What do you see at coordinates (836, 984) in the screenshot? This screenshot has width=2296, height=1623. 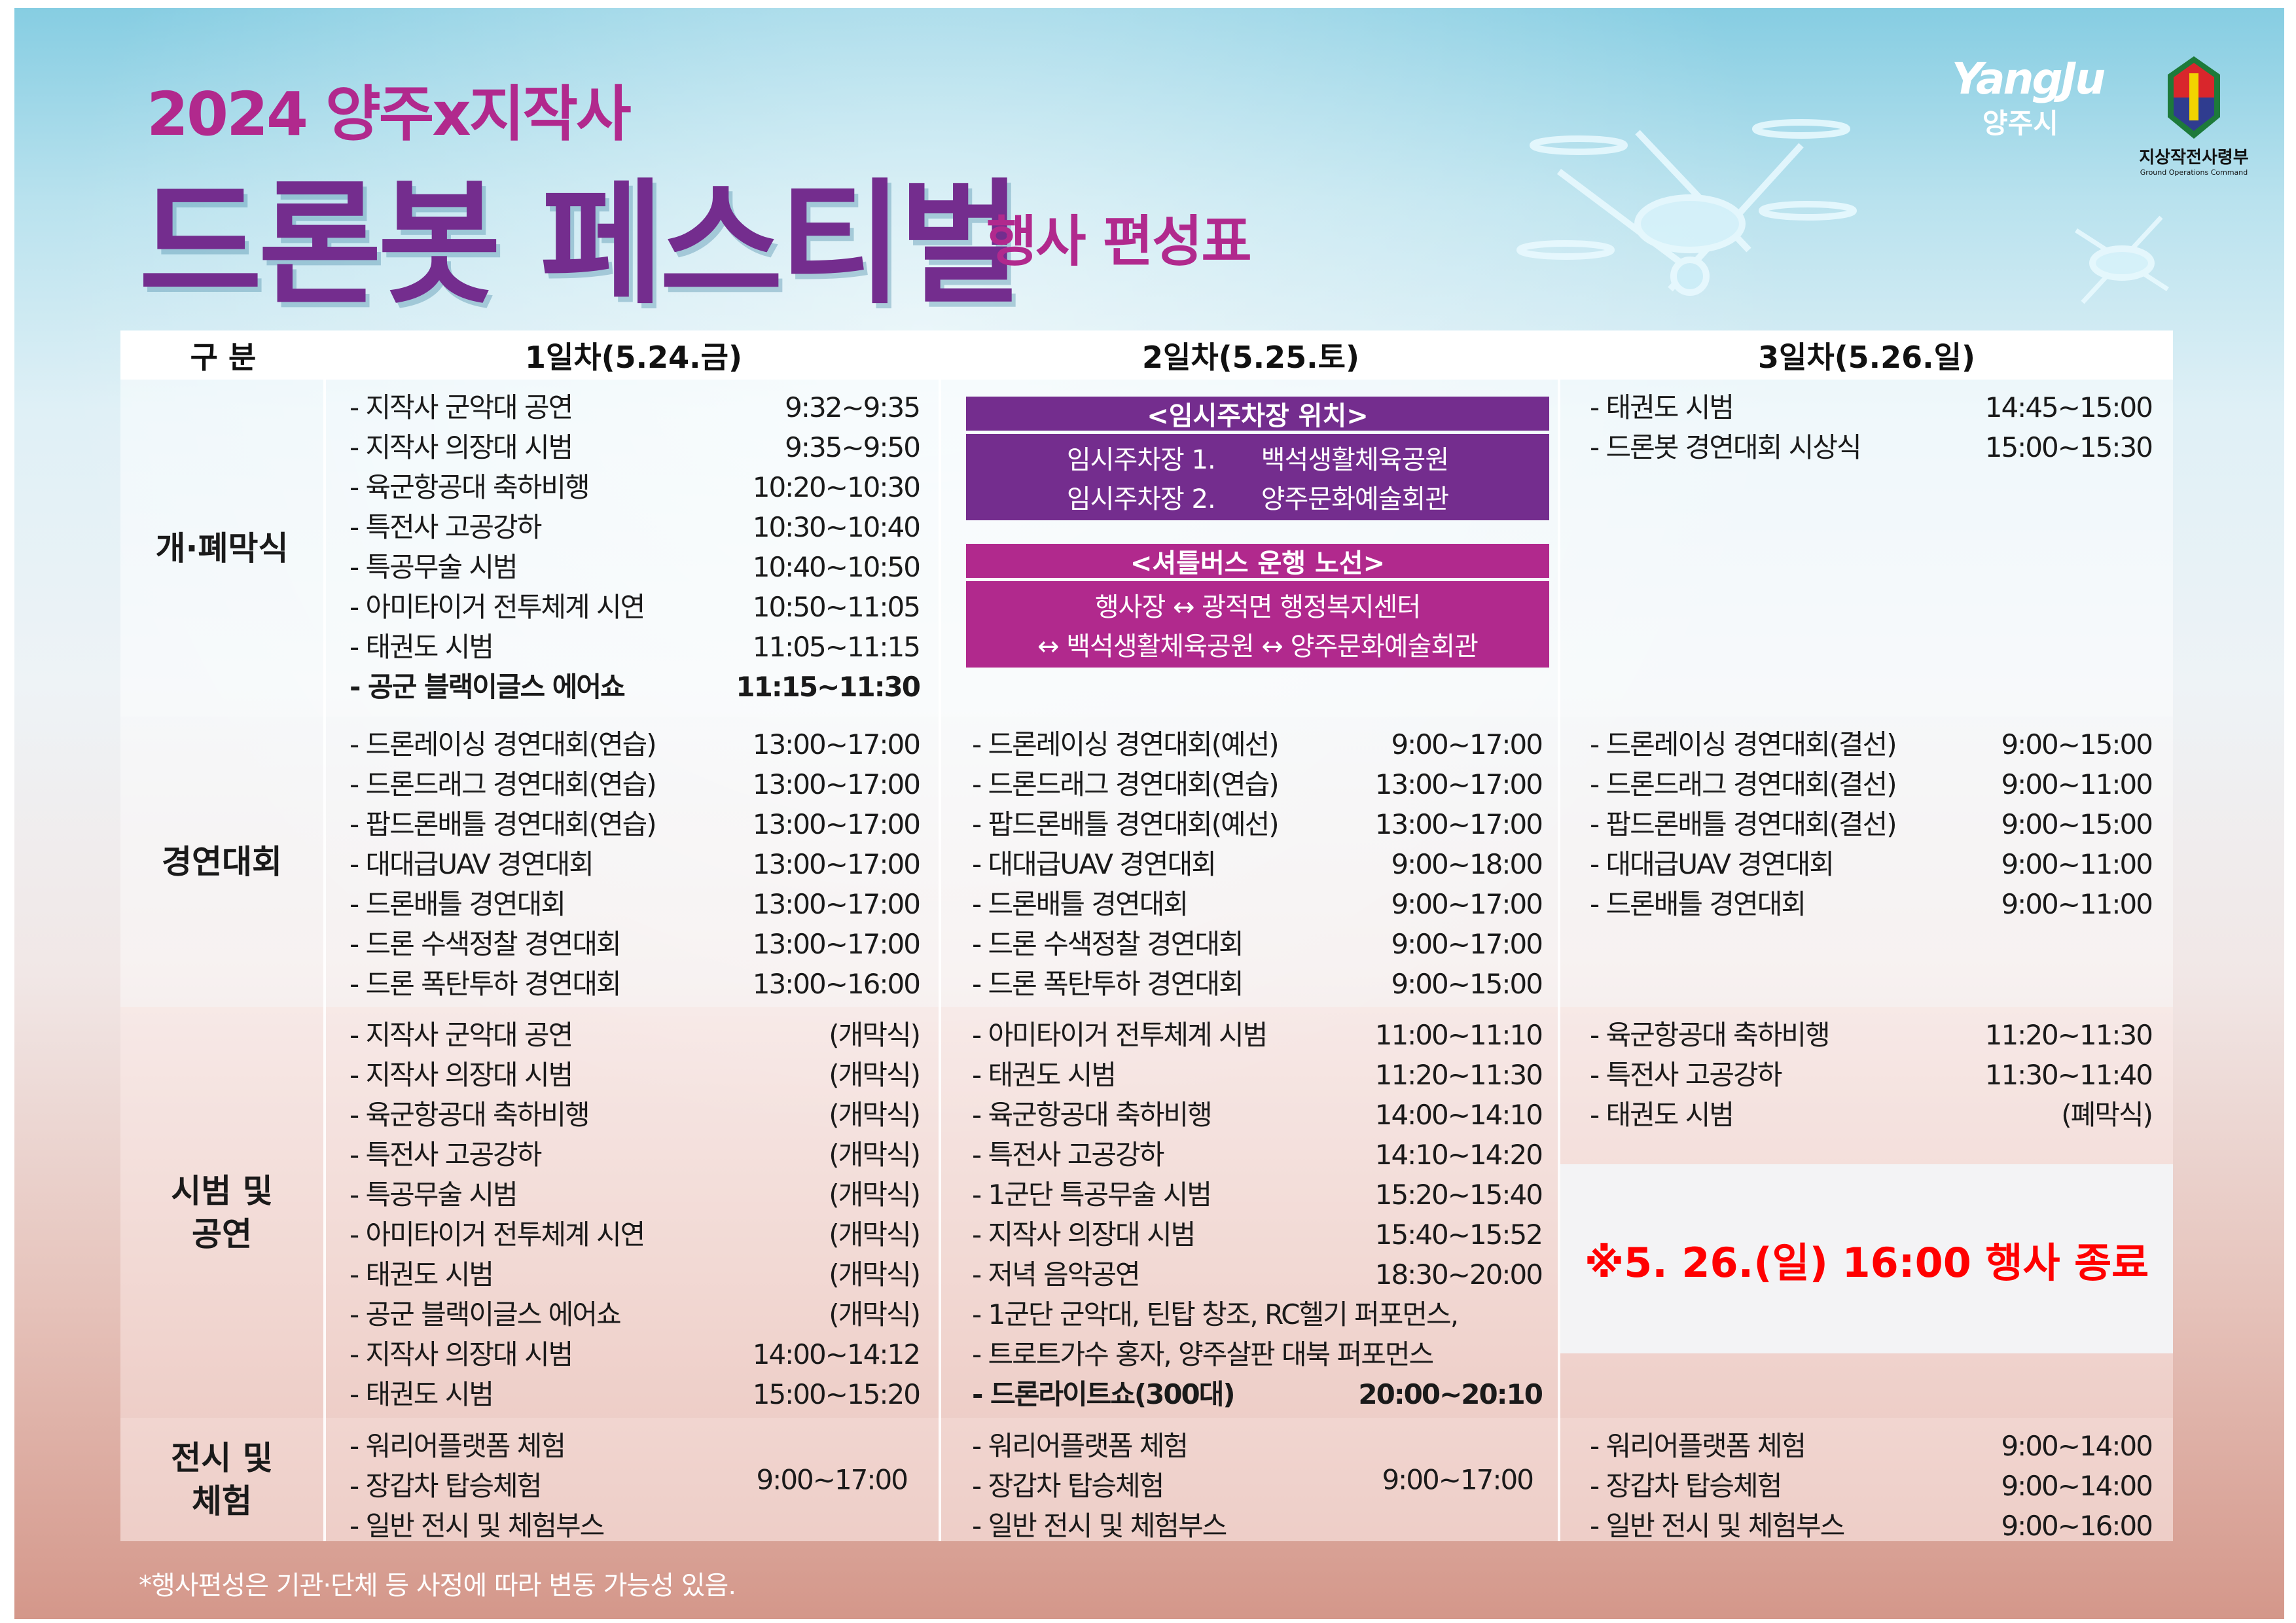 I see `item-time: 13:00~16:00` at bounding box center [836, 984].